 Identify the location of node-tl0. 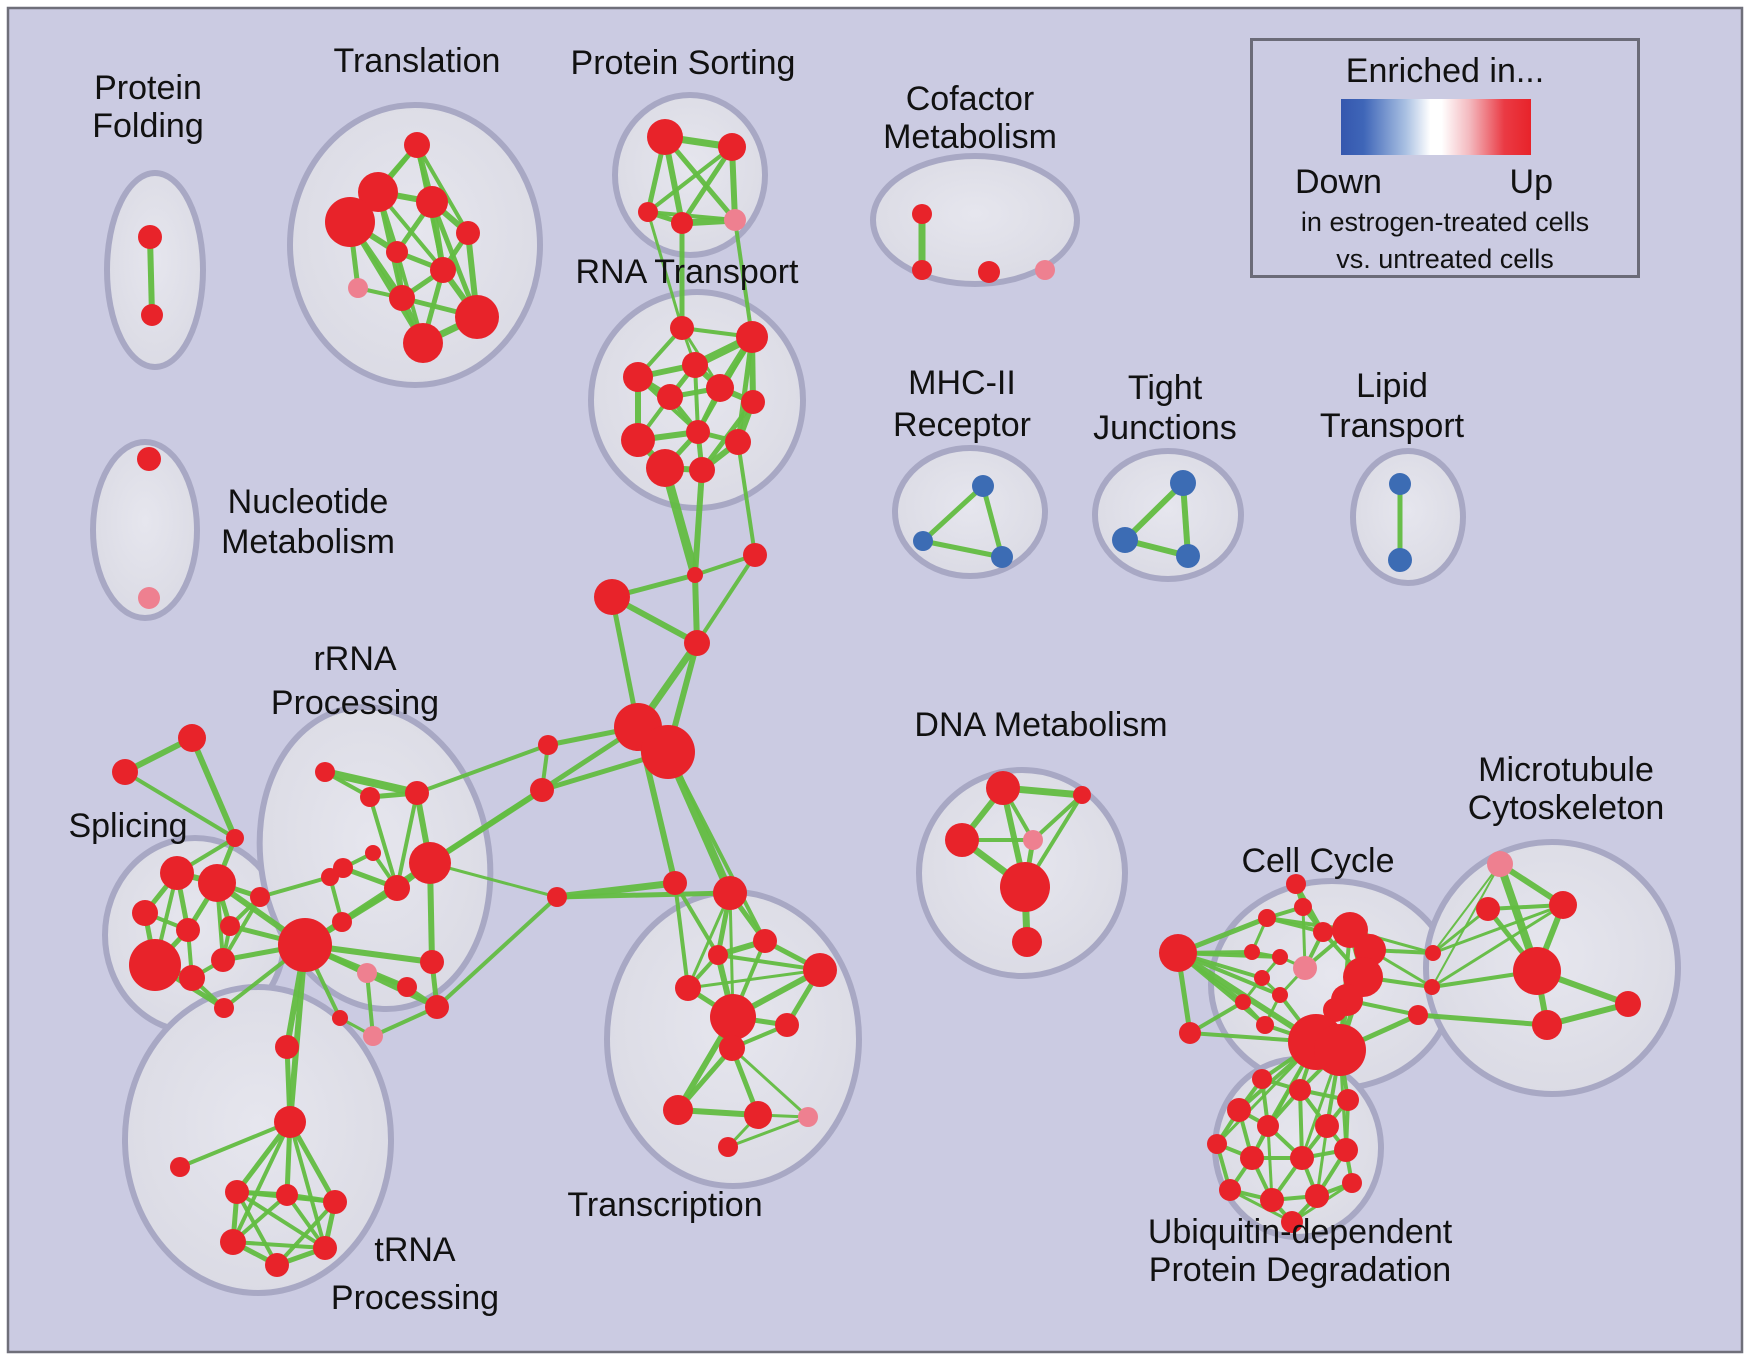
(417, 145).